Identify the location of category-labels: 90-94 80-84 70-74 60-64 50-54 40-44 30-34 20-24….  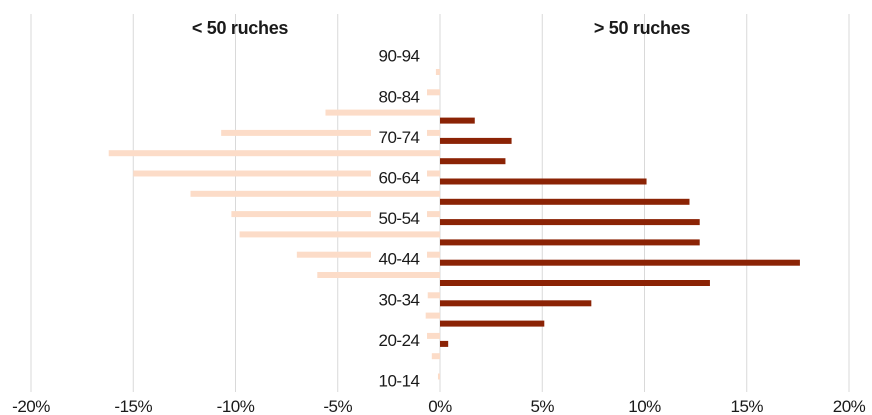
(399, 218).